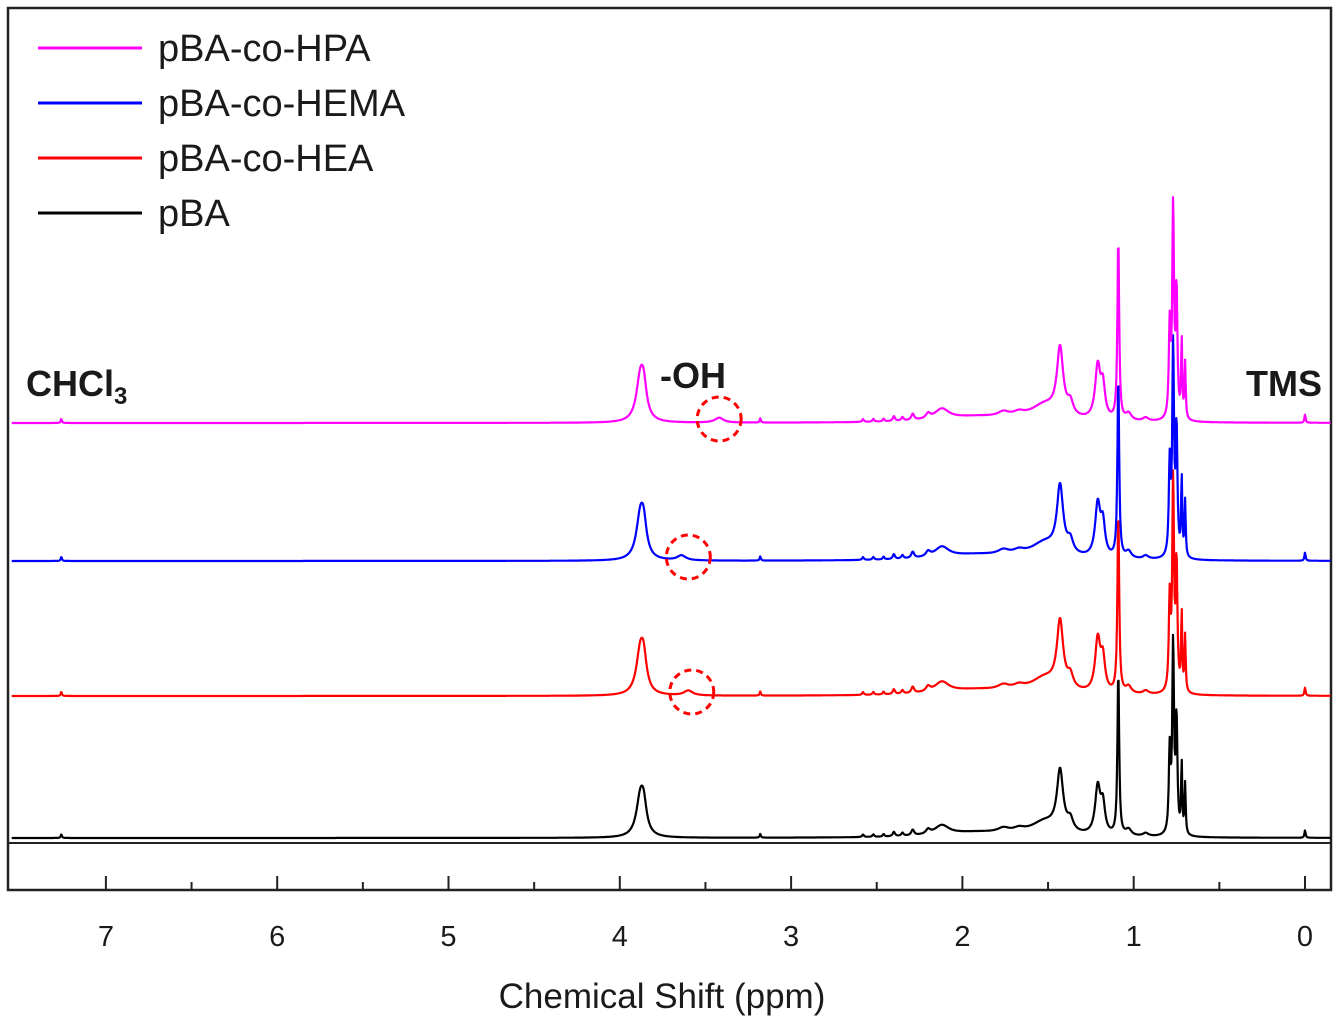 The height and width of the screenshot is (1020, 1339). I want to click on legend: pBA-co-HPA pBA-co-HEMA pBA-co-HEA pBA, so click(222, 131).